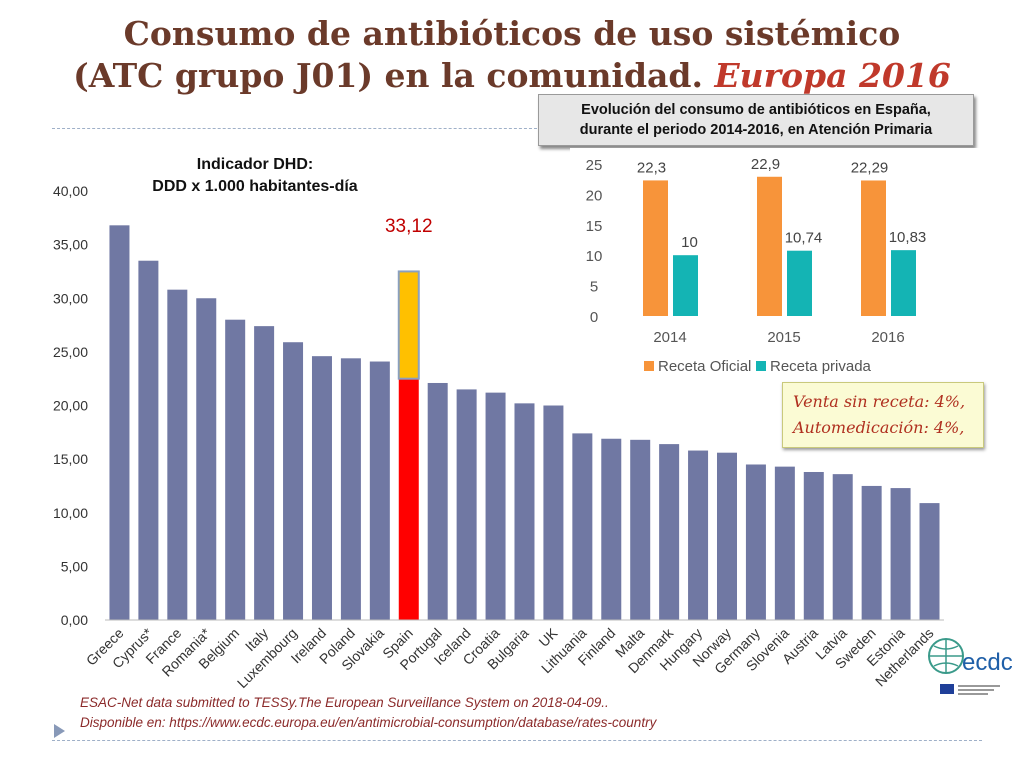 This screenshot has height=768, width=1024. Describe the element at coordinates (70, 298) in the screenshot. I see `y-tick-label: 30,00` at that location.